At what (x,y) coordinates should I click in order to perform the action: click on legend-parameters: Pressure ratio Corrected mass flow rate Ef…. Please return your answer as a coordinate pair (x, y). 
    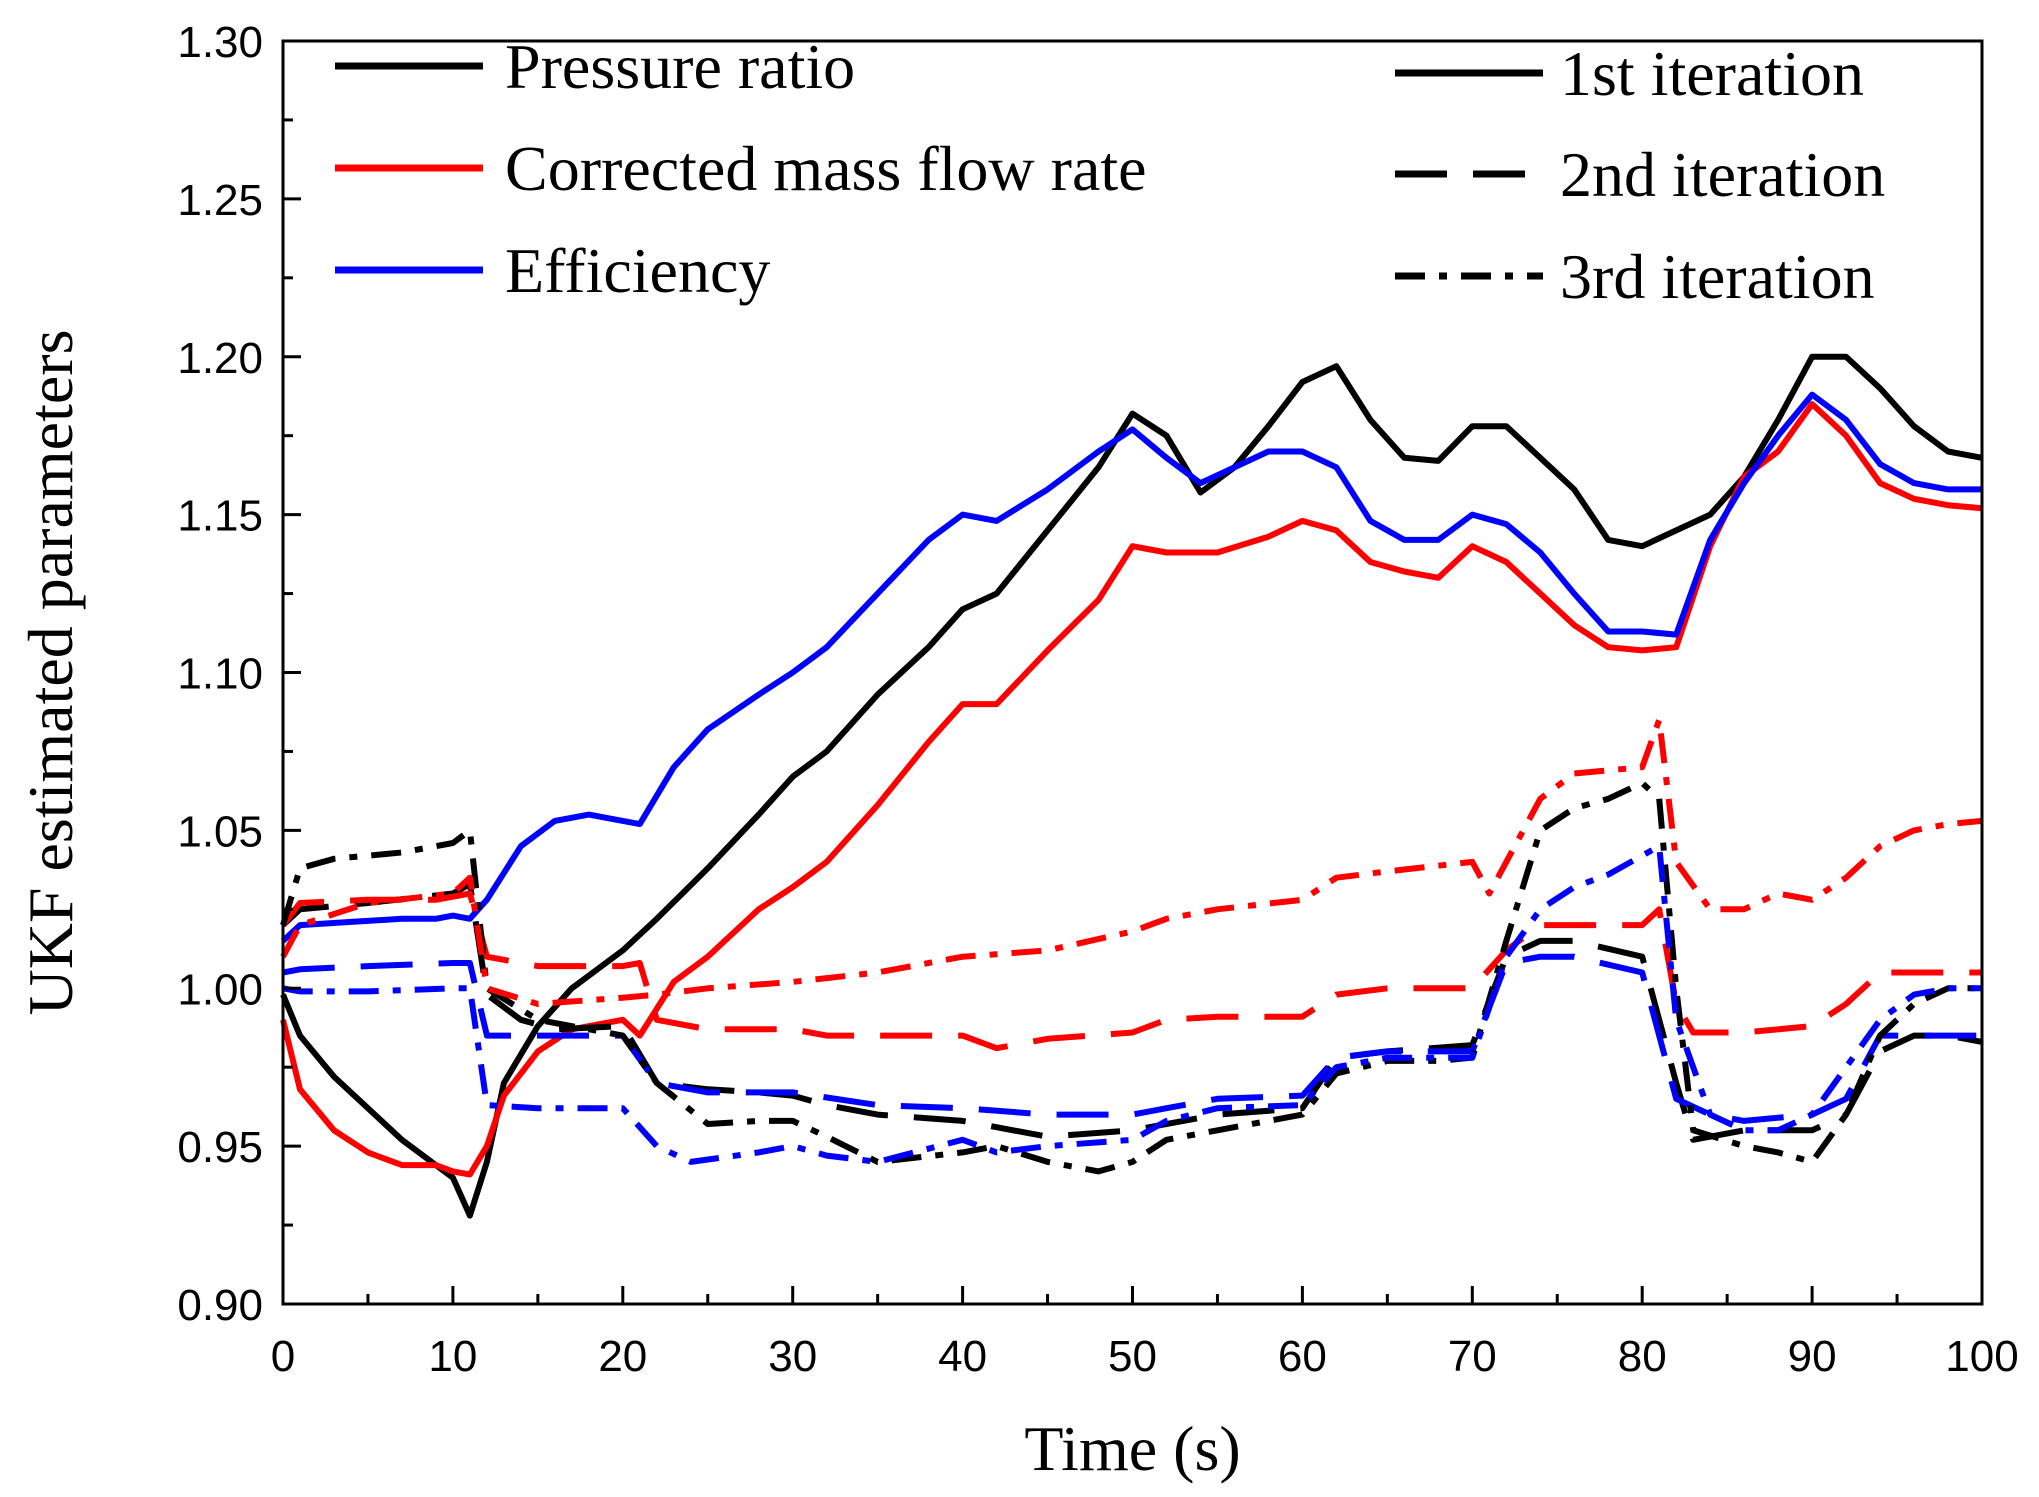
    Looking at the image, I should click on (741, 168).